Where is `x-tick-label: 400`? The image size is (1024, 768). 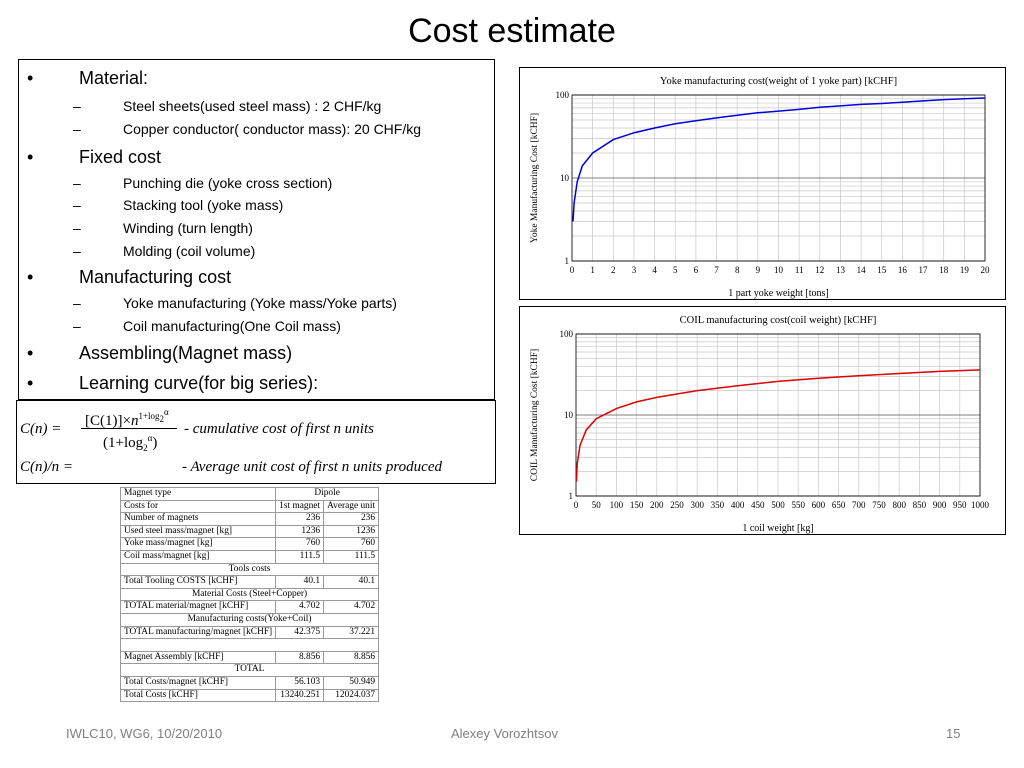 x-tick-label: 400 is located at coordinates (738, 505).